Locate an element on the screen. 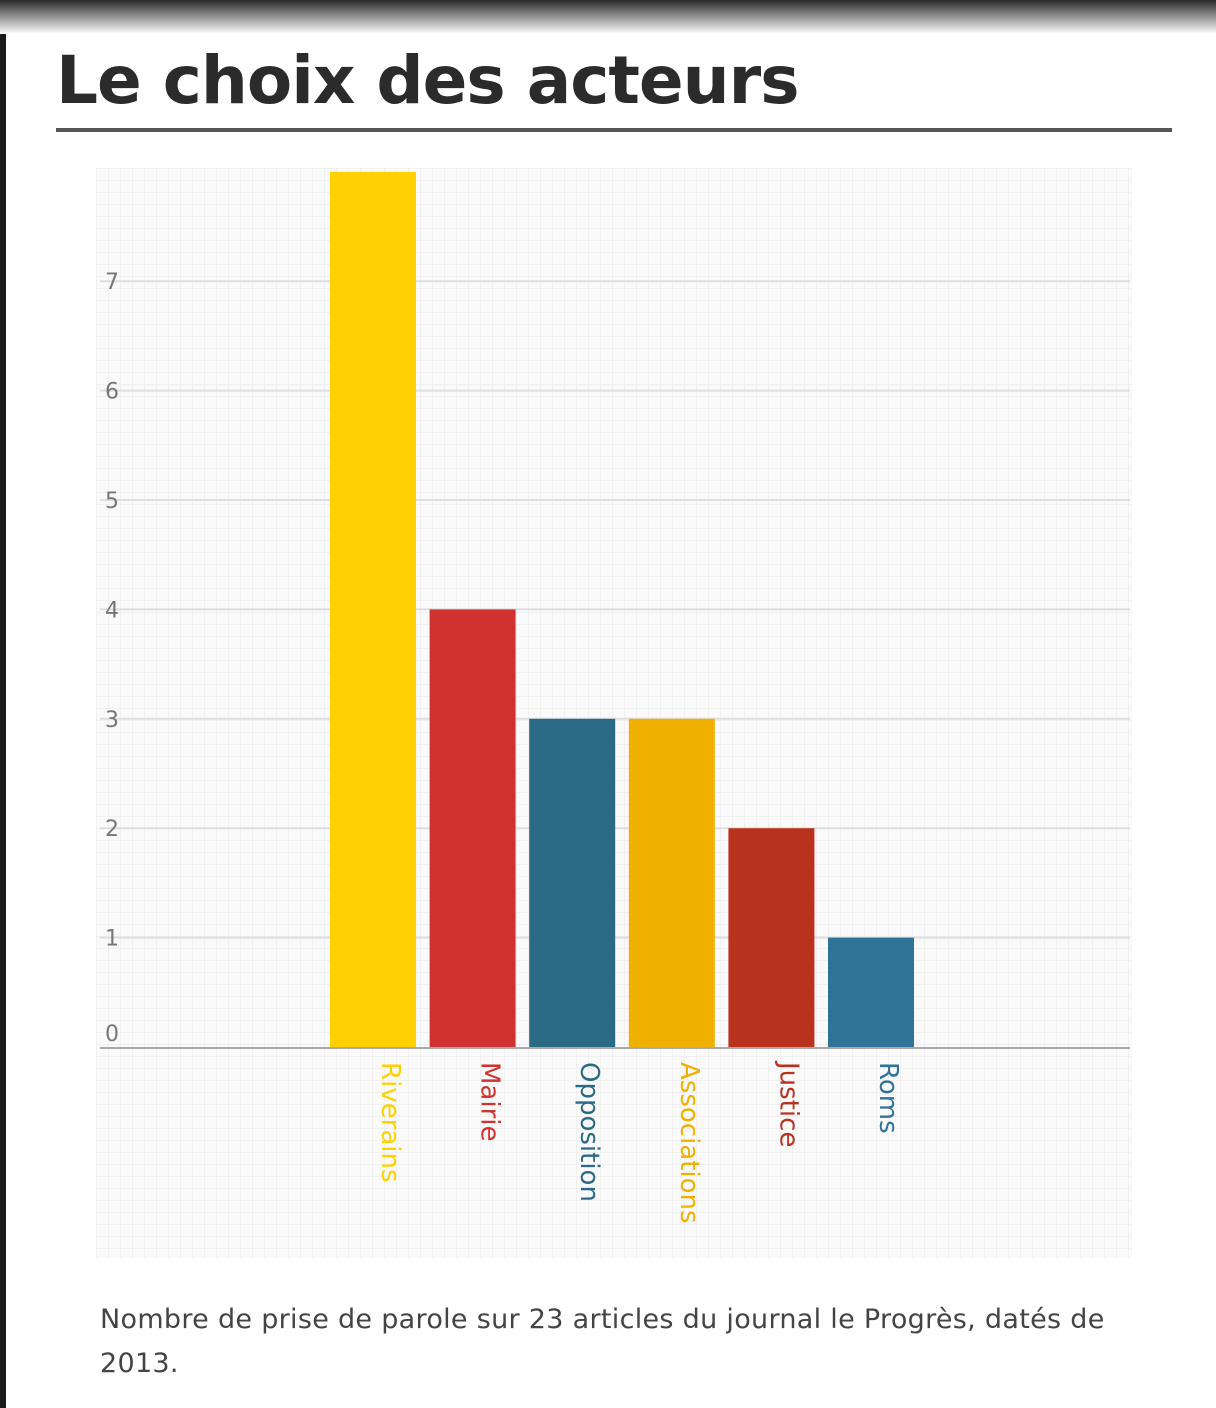  y-tick-label: 5 is located at coordinates (112, 501).